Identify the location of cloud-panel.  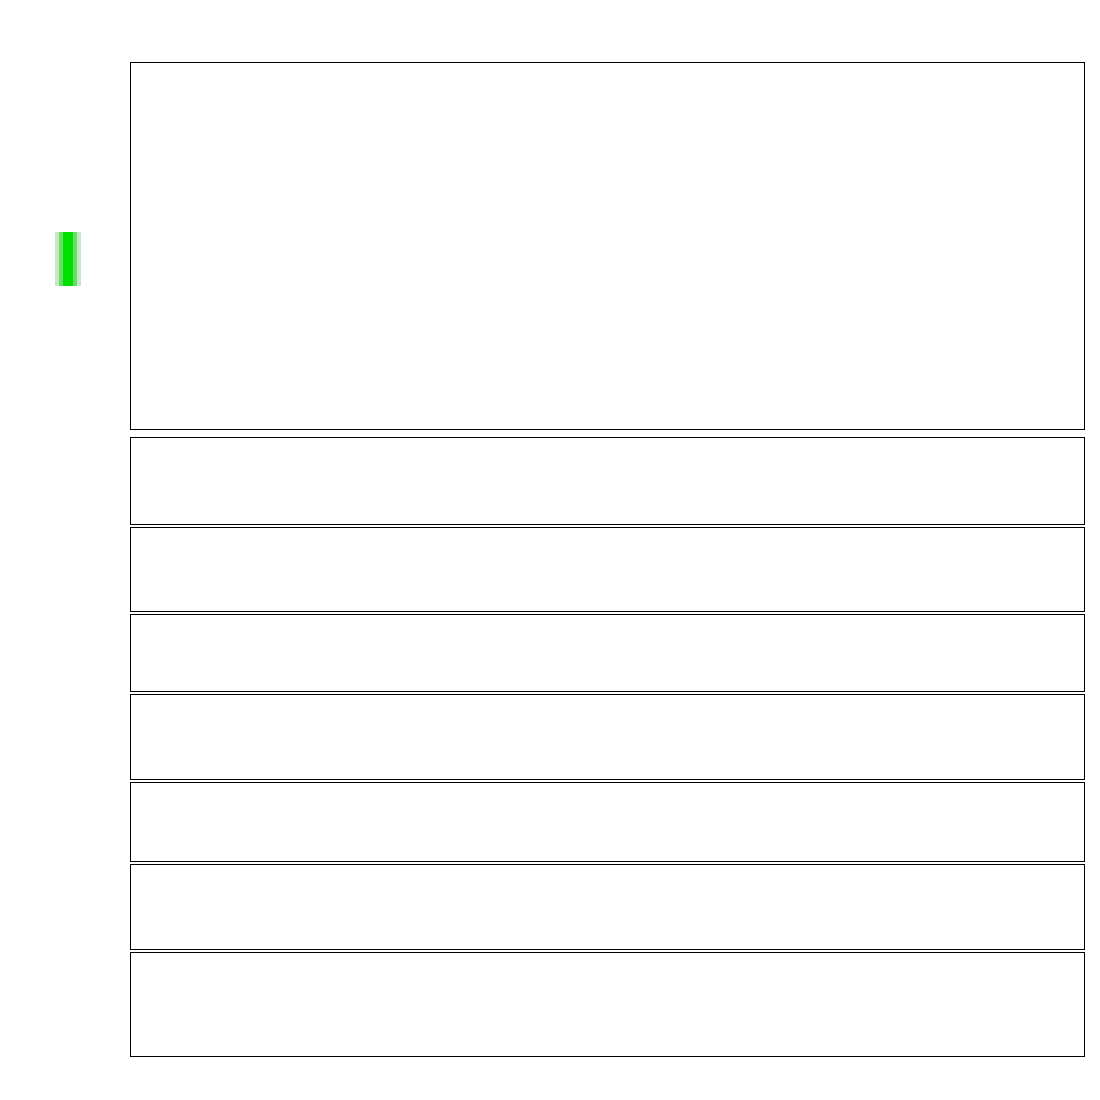
(607, 907).